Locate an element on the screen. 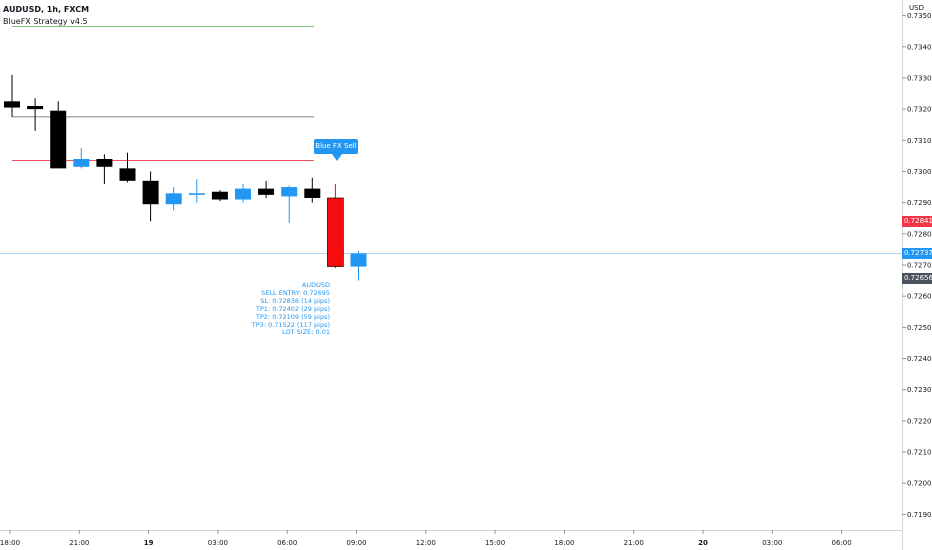 This screenshot has width=932, height=550. price-label-current: 0.72737 is located at coordinates (917, 253).